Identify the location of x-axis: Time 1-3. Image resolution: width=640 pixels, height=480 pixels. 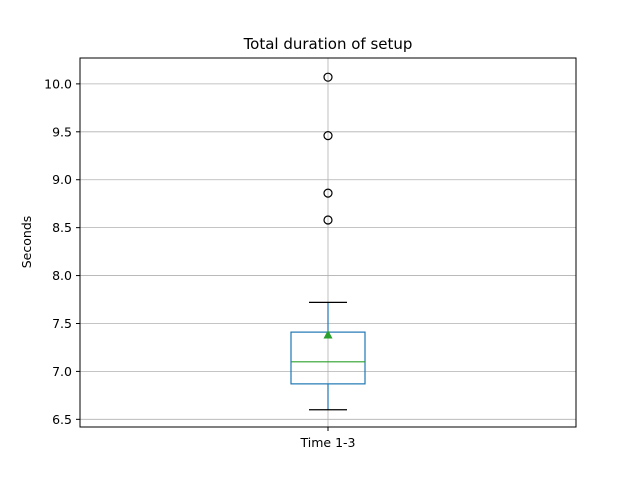
(328, 438).